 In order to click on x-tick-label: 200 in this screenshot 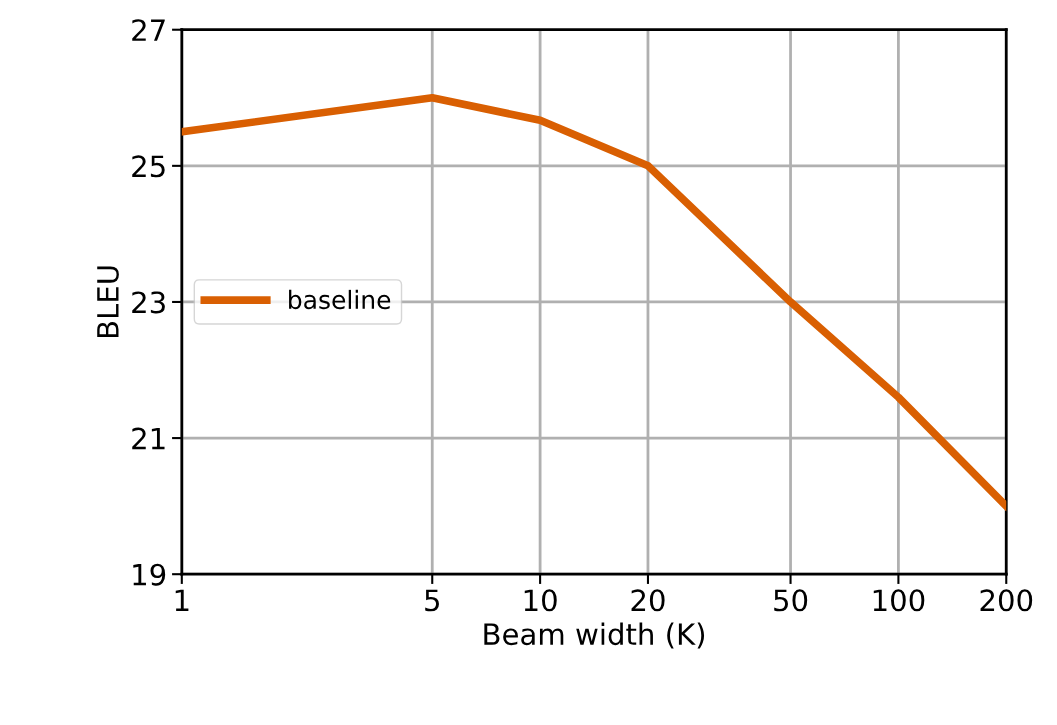, I will do `click(1006, 600)`.